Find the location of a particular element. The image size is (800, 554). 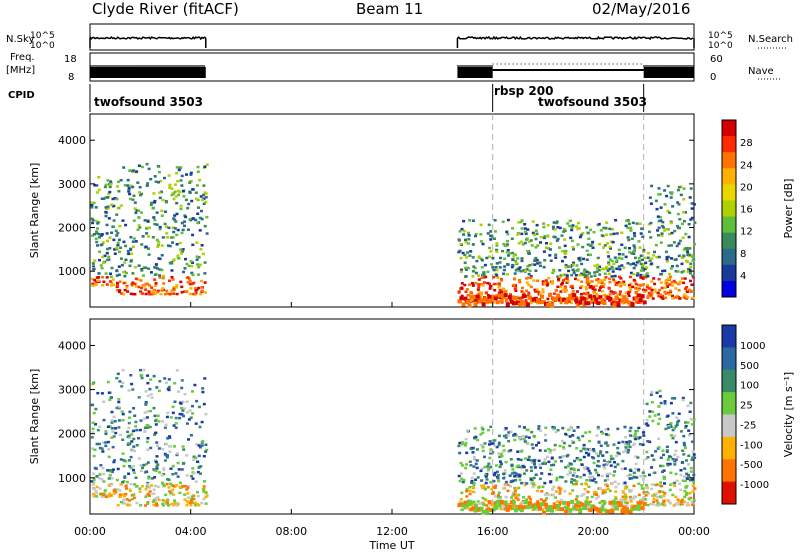

cpid-segment-2: rbsp 200 is located at coordinates (524, 91).